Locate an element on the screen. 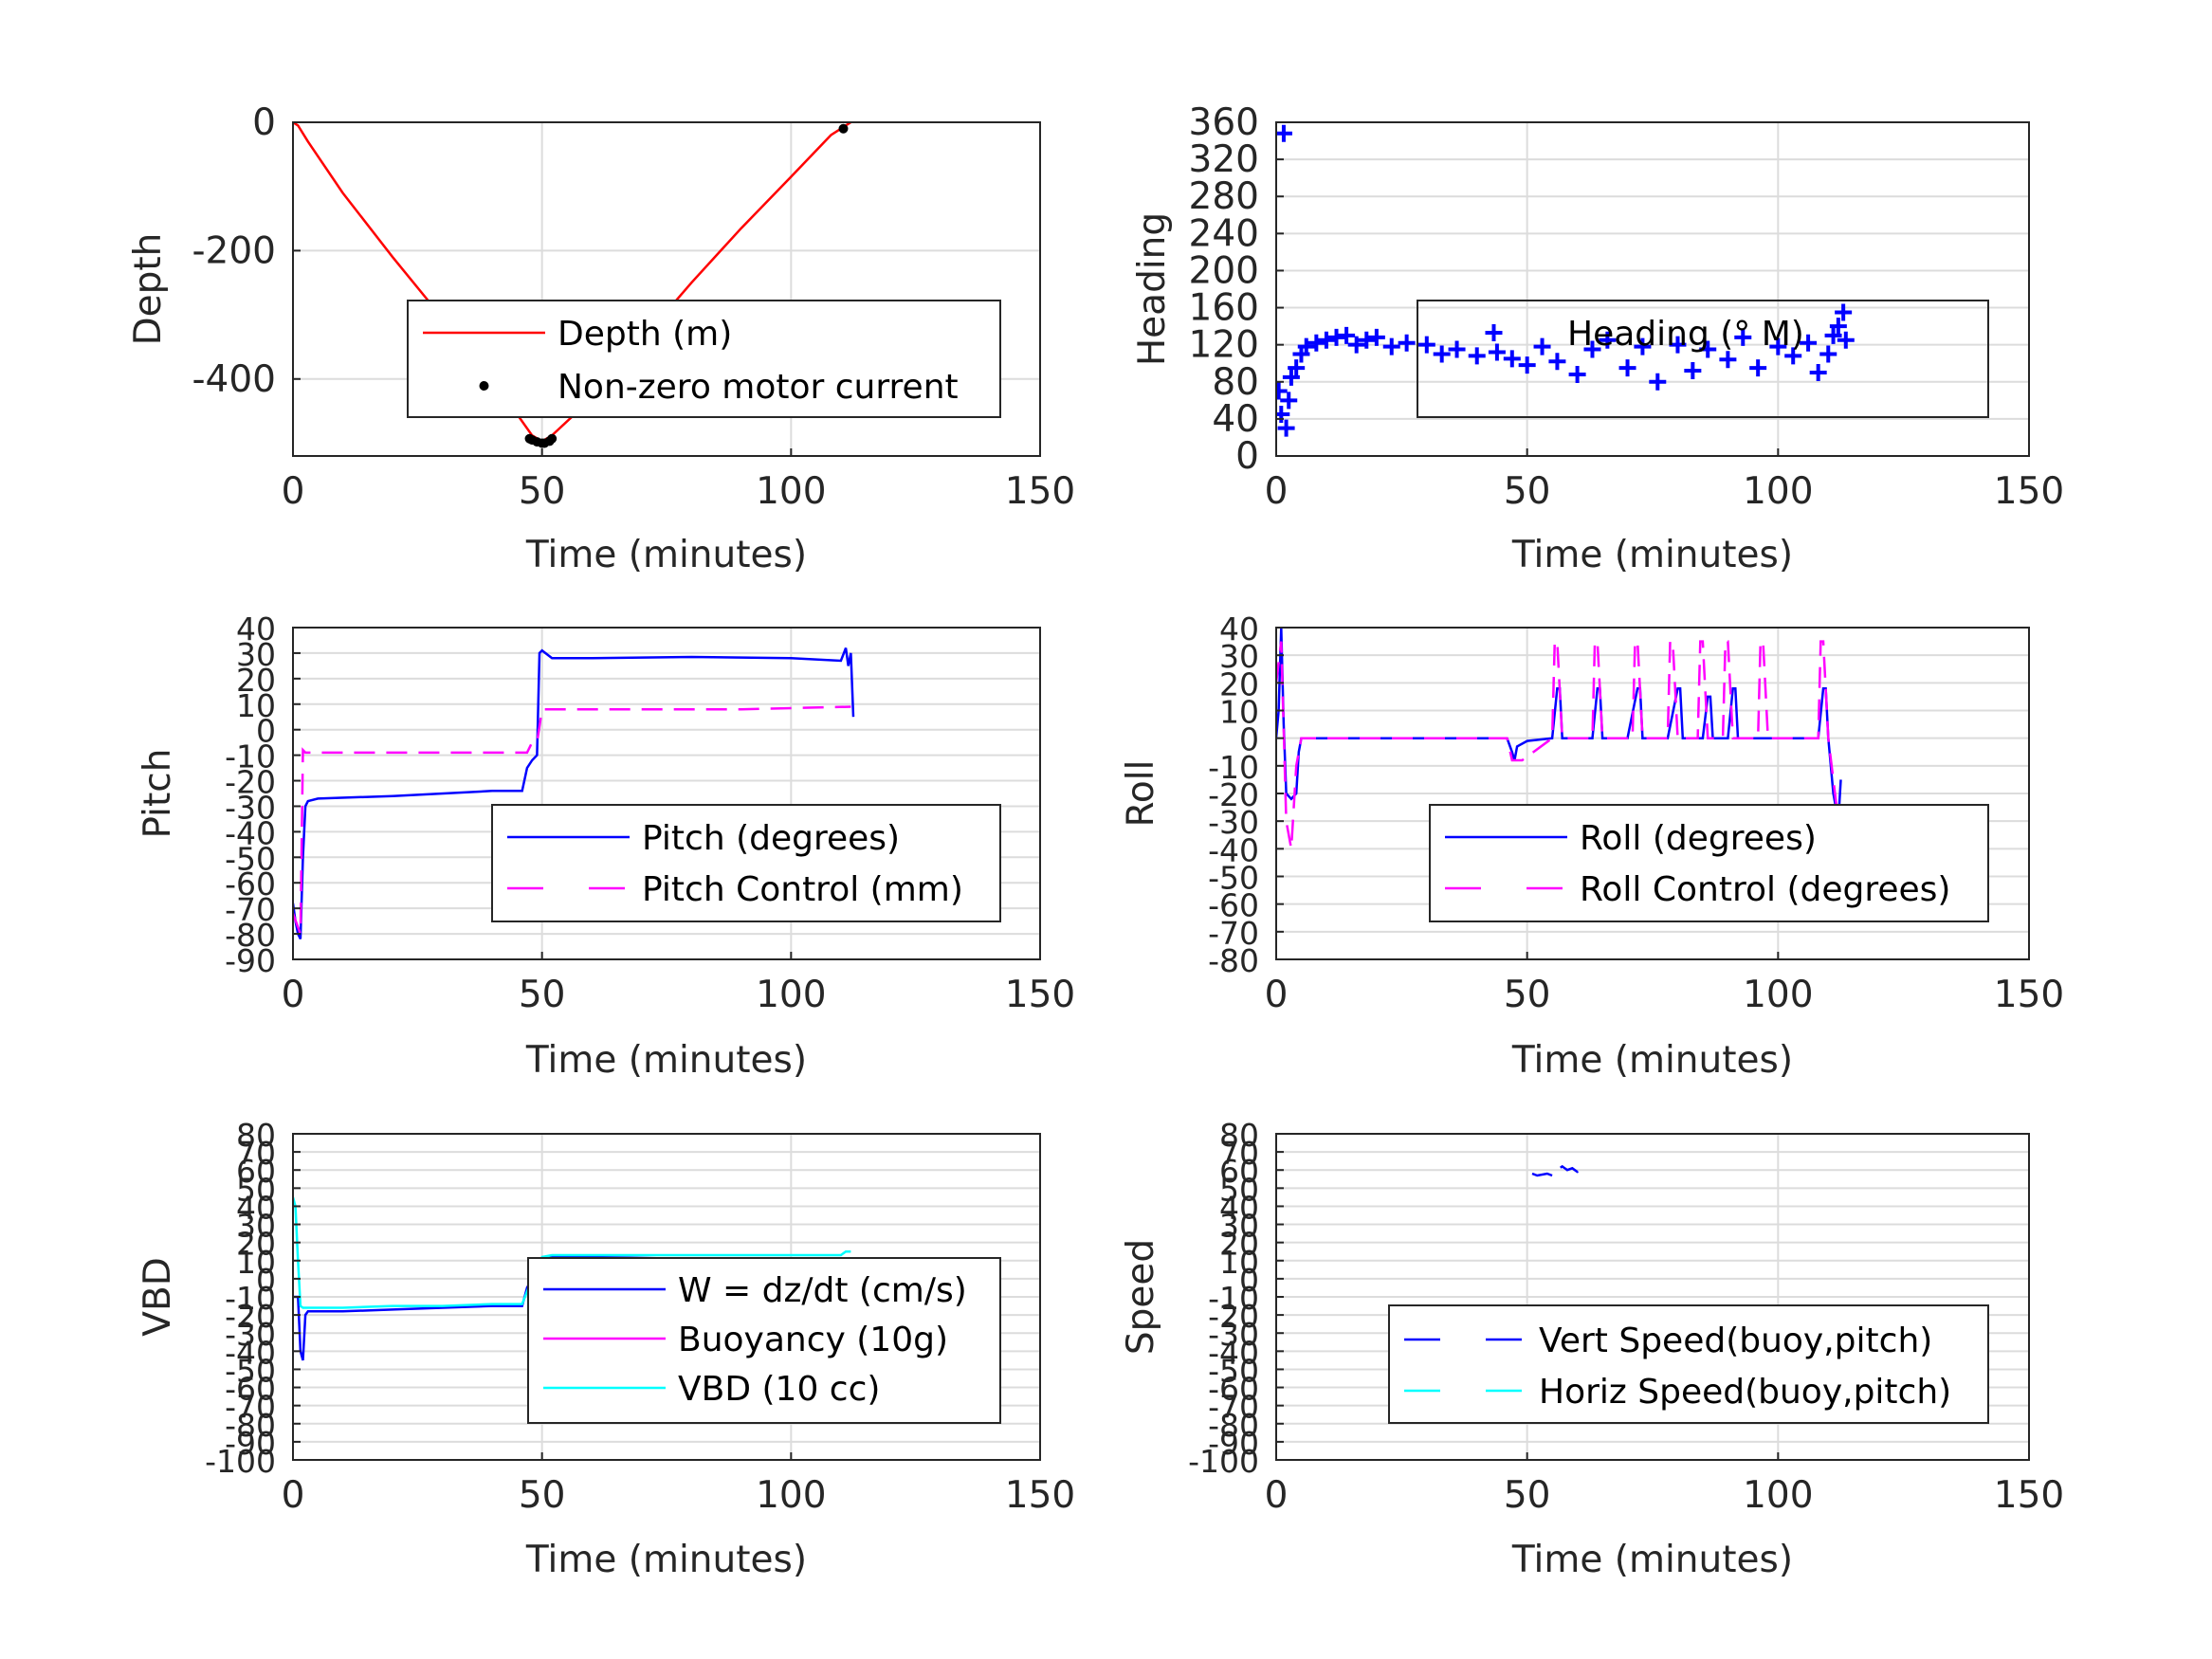 The image size is (2212, 1659). y-tick-label: 70 is located at coordinates (1239, 1153).